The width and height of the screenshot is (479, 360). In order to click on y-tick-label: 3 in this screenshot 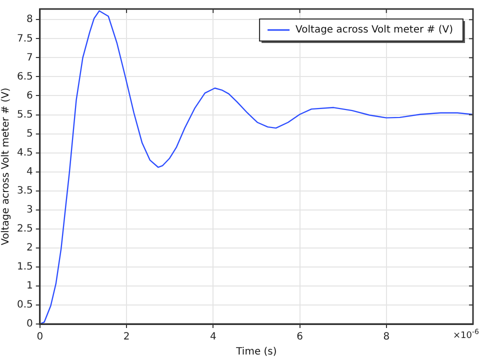, I will do `click(29, 210)`.